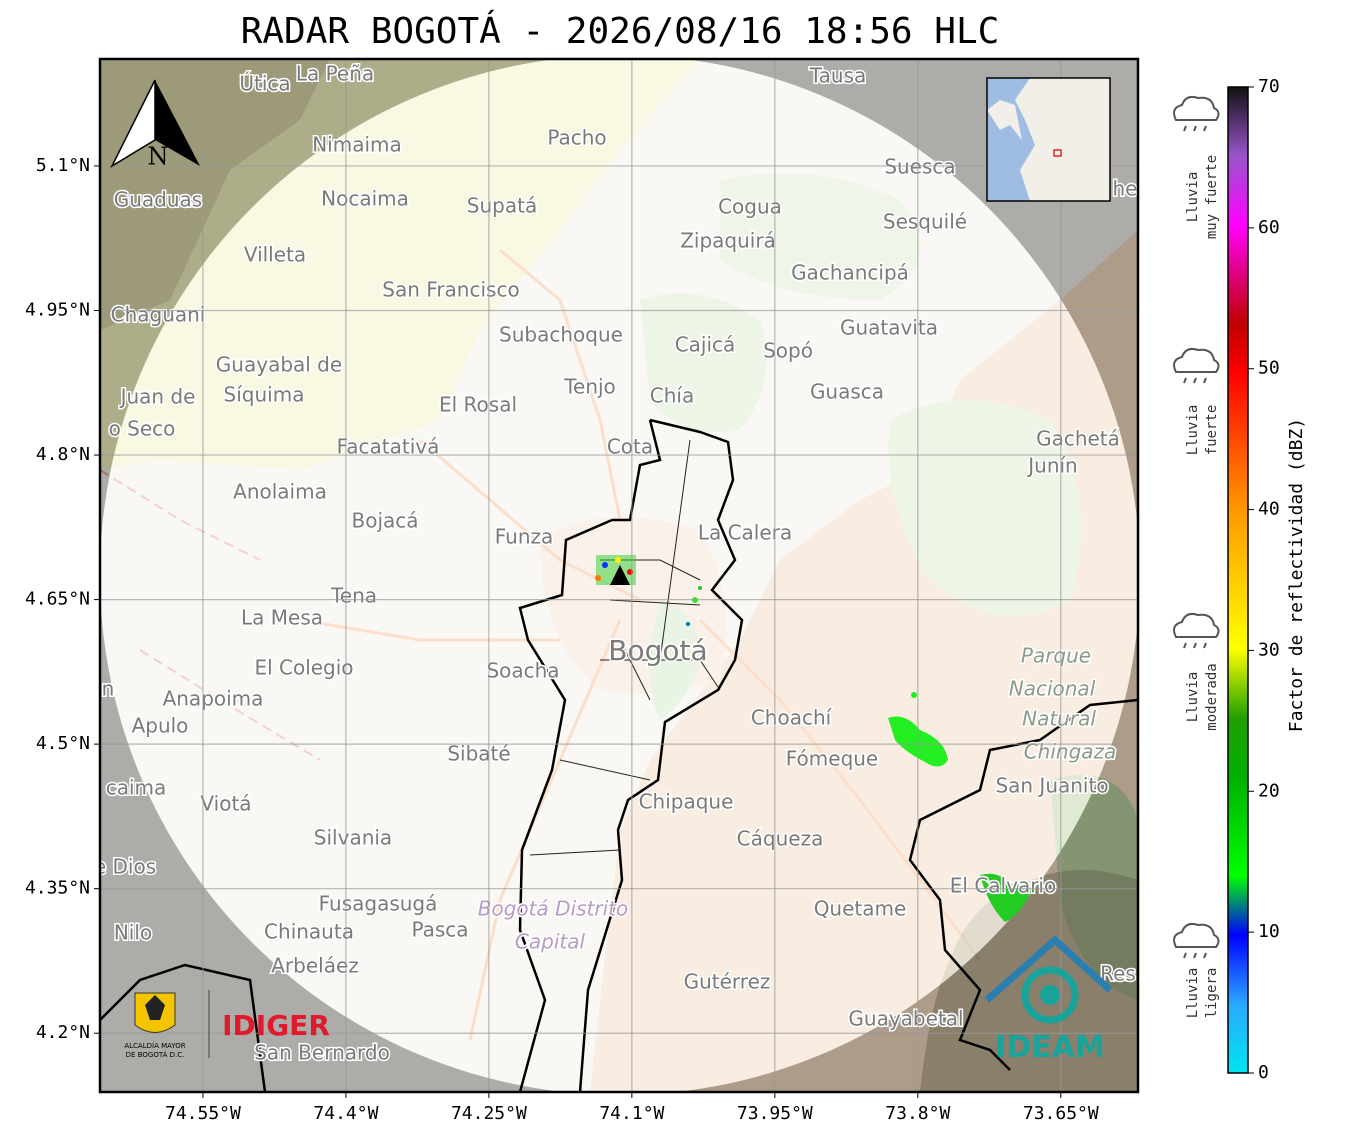 The image size is (1349, 1139). I want to click on y-tick-label: 4.5°N, so click(63, 743).